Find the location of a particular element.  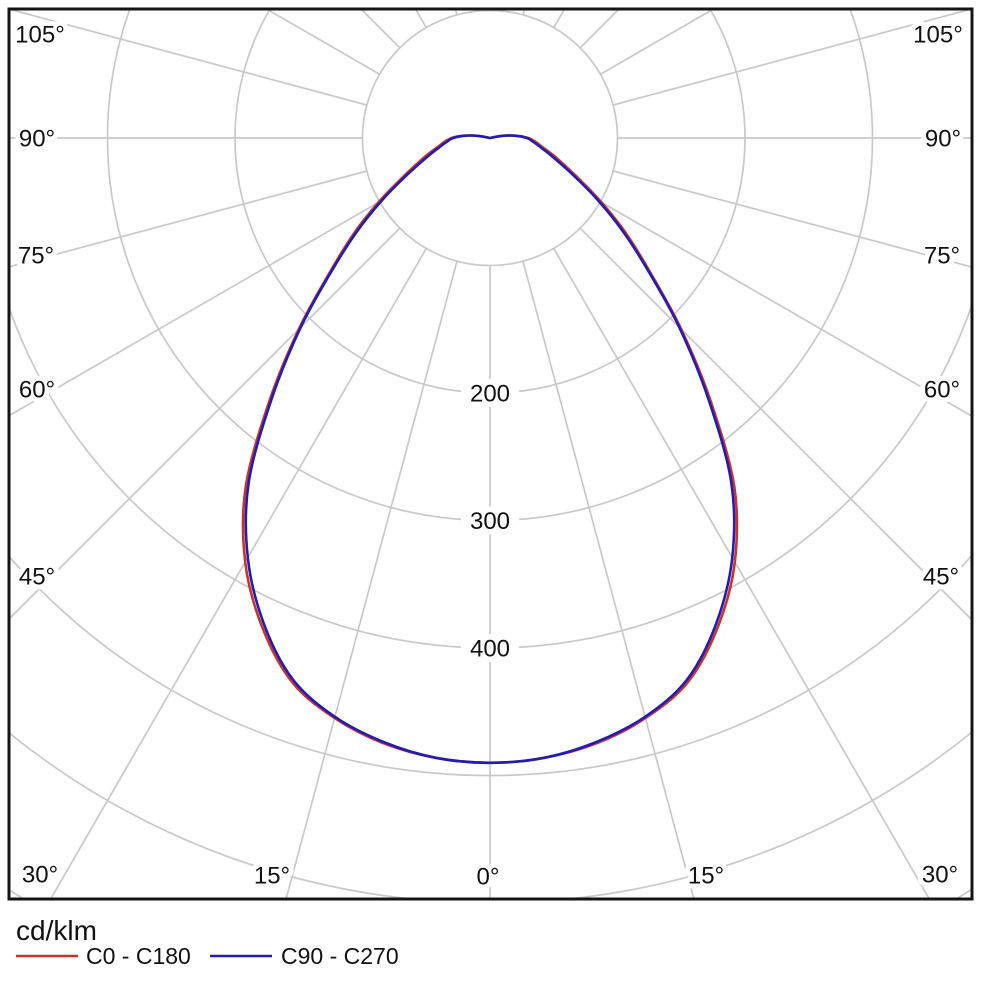

angle-tick-label: 0° is located at coordinates (488, 877).